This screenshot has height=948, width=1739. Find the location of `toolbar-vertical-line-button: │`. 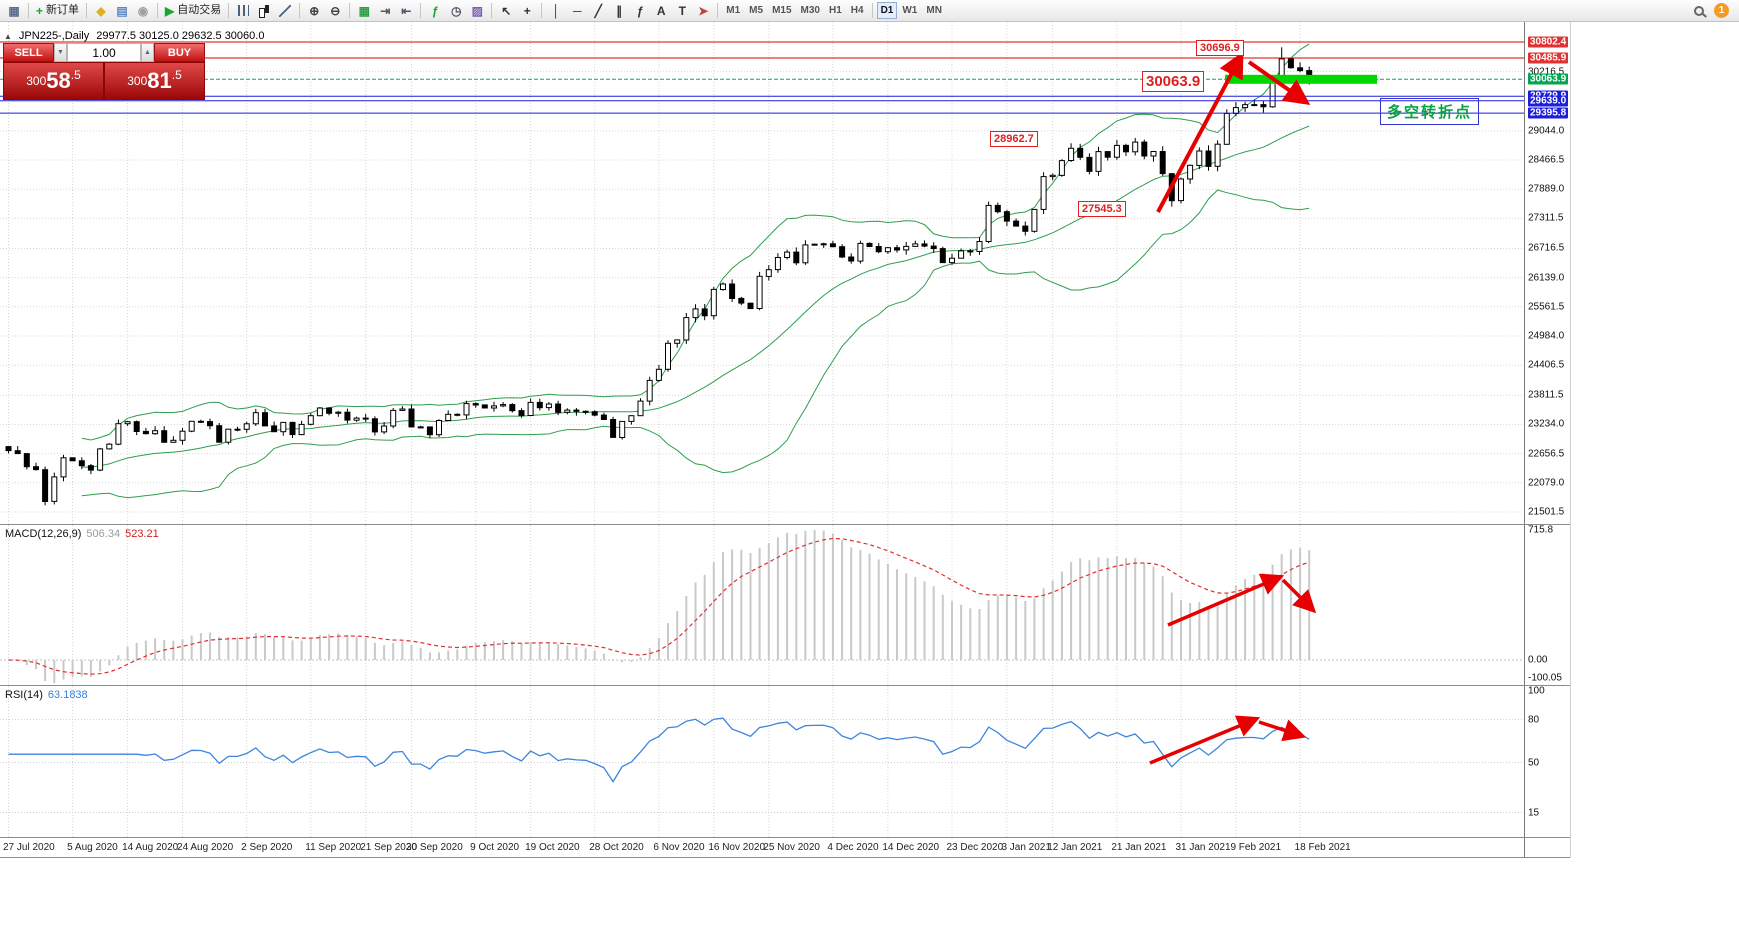

toolbar-vertical-line-button: │ is located at coordinates (556, 11).